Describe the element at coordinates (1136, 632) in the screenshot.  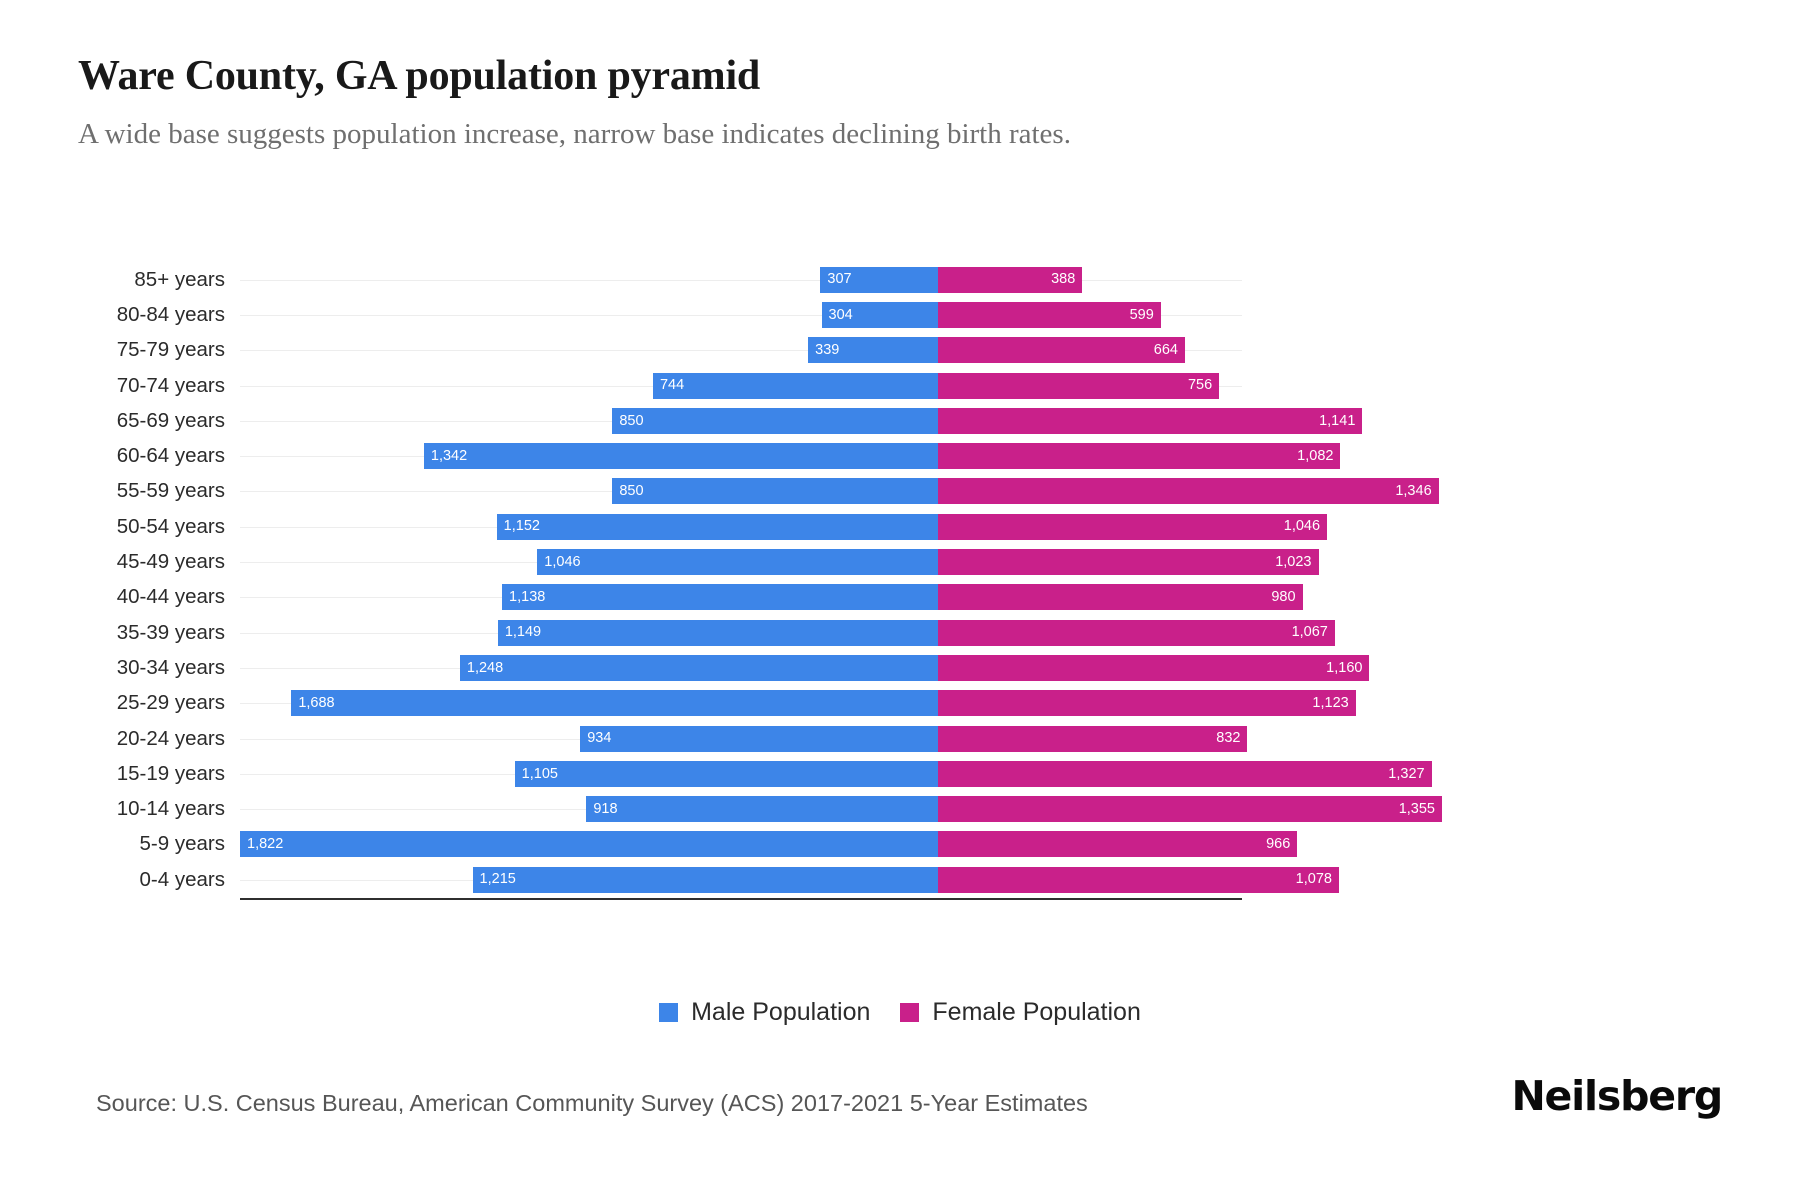
I see `bar-female: 1,067` at that location.